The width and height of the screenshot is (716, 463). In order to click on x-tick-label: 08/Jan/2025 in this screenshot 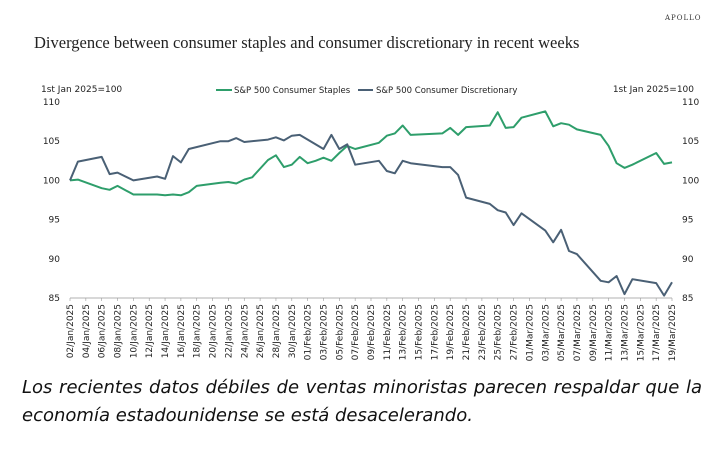, I will do `click(119, 331)`.